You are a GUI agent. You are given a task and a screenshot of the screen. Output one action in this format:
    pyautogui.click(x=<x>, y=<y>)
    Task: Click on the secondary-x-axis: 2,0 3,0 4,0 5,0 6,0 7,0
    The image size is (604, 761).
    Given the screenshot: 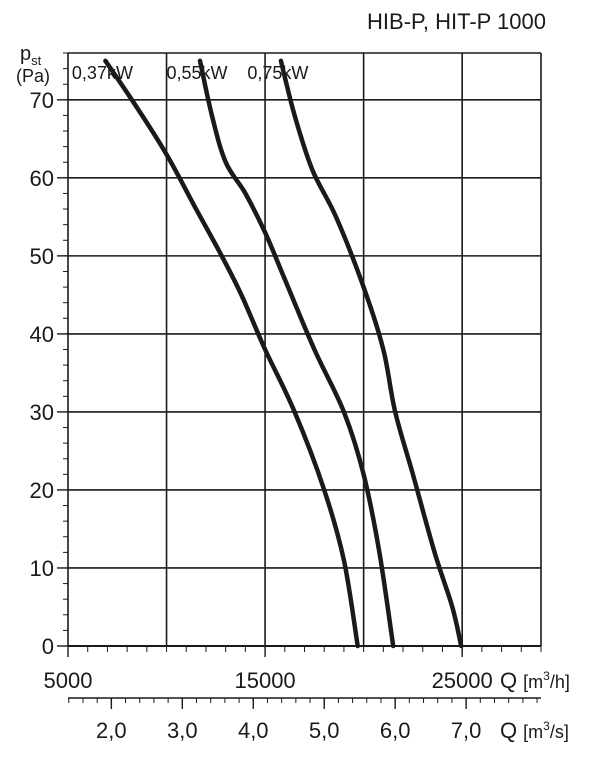 What is the action you would take?
    pyautogui.click(x=304, y=720)
    